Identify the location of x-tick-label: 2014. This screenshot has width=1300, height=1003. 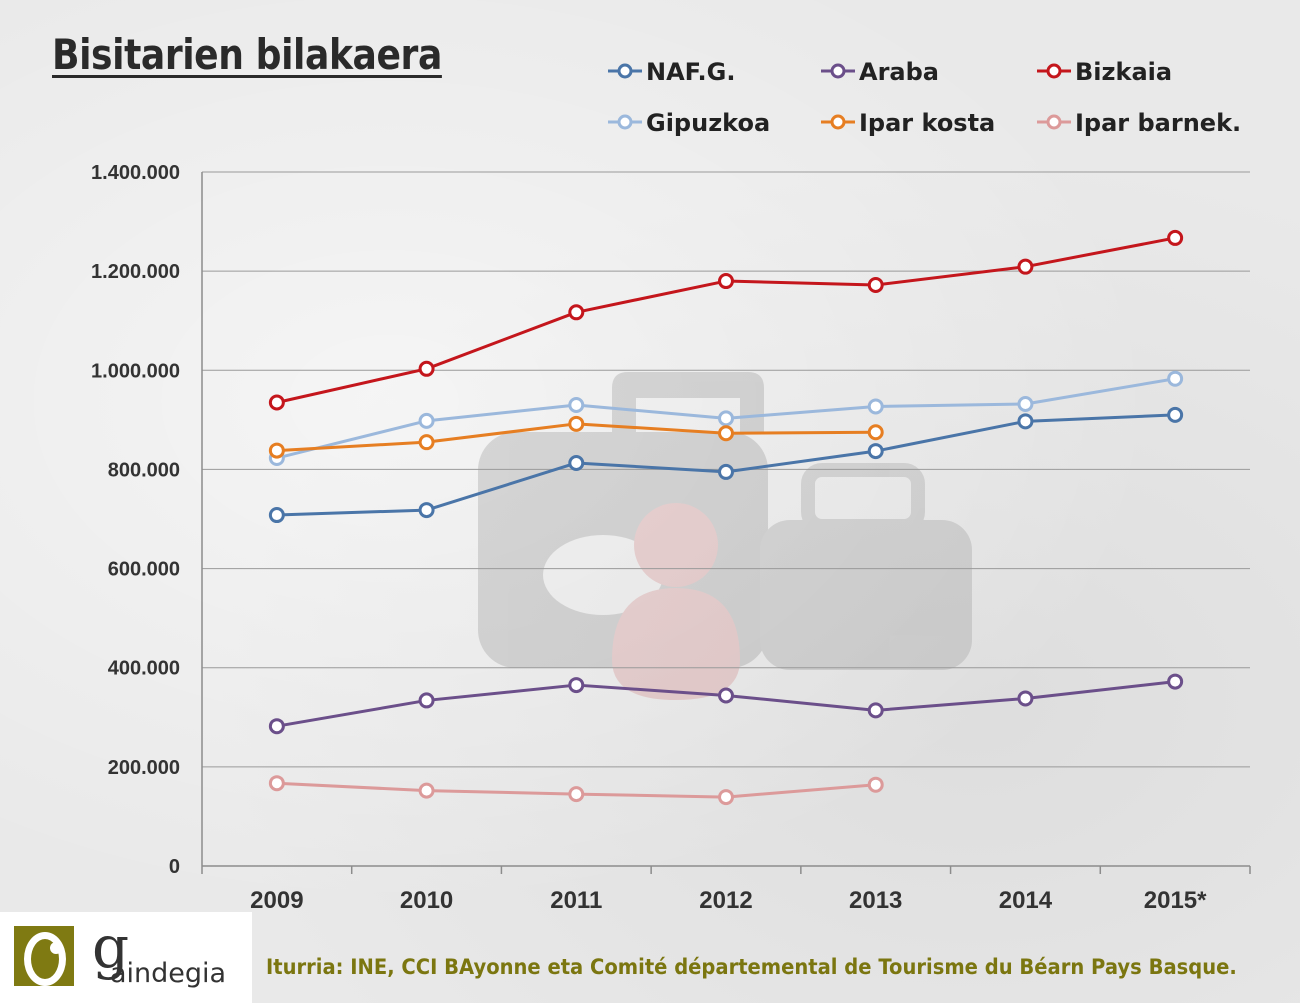
(1026, 900).